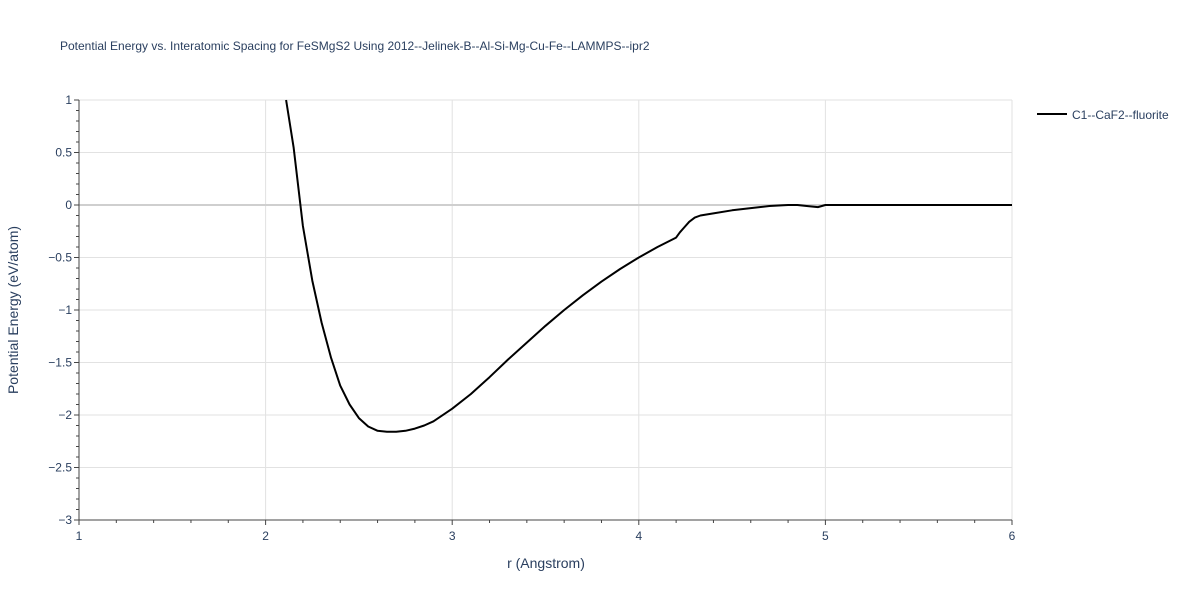 The height and width of the screenshot is (600, 1200). Describe the element at coordinates (1120, 115) in the screenshot. I see `legend-label: C1--CaF2--fluorite` at that location.